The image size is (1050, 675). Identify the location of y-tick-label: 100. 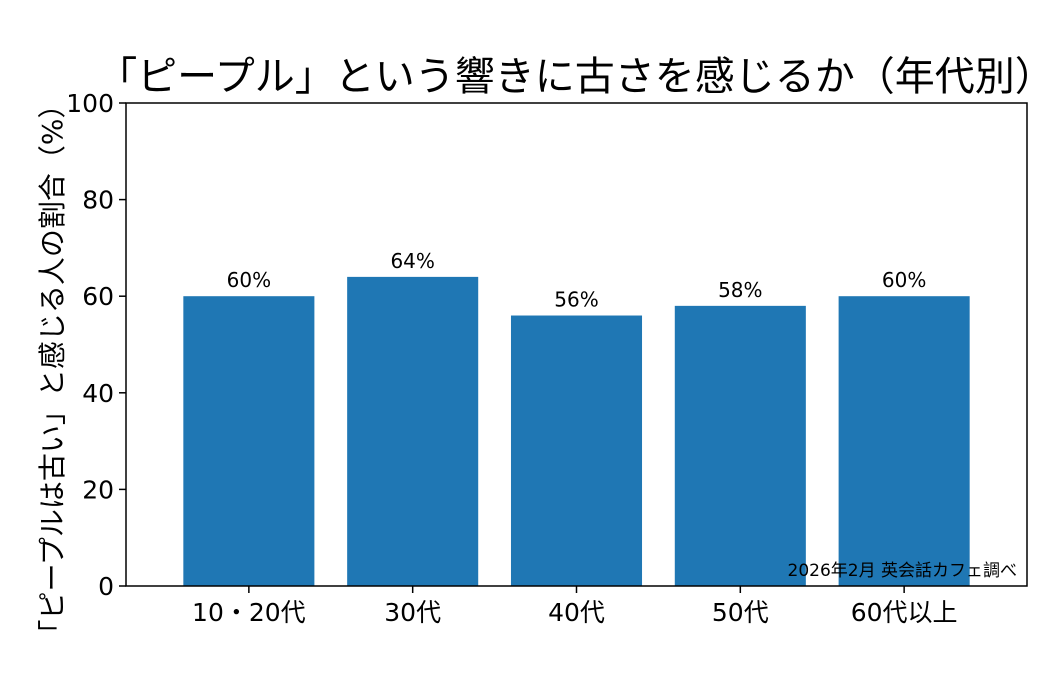
(90, 103).